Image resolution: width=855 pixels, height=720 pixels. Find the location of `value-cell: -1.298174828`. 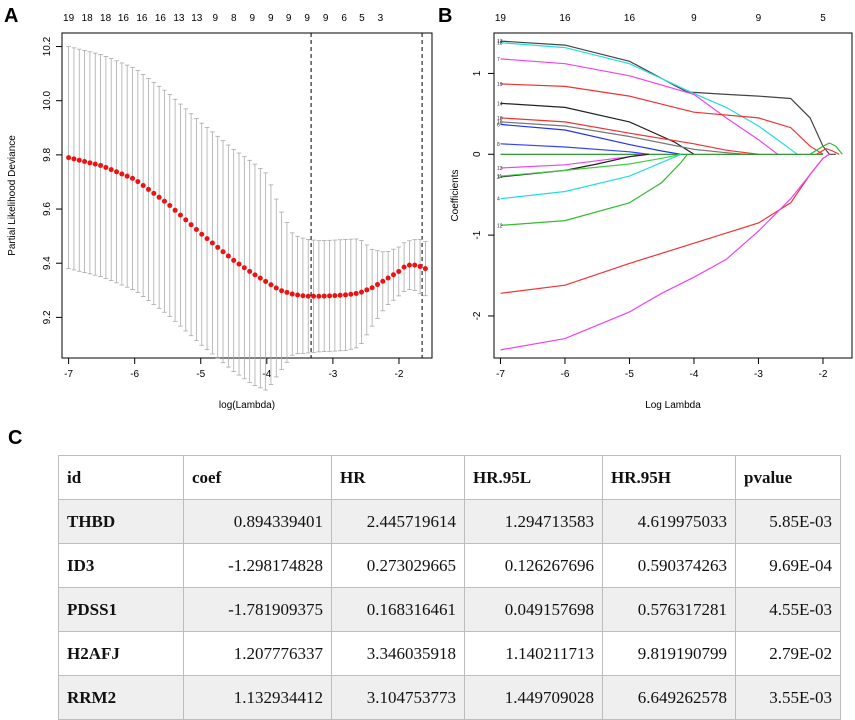

value-cell: -1.298174828 is located at coordinates (257, 565).